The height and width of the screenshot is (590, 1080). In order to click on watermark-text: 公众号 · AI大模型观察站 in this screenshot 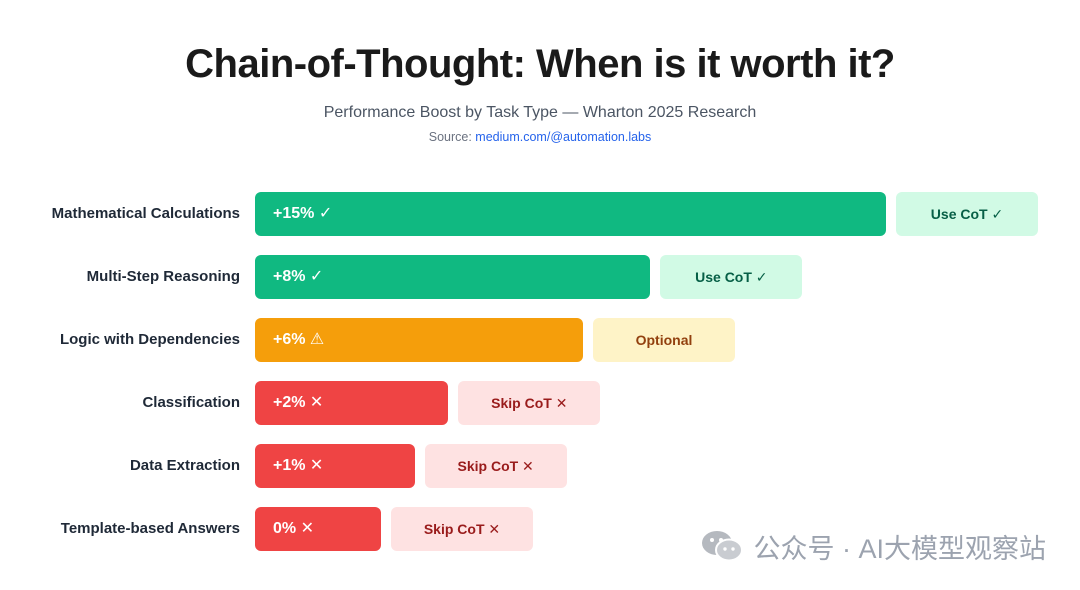, I will do `click(899, 548)`.